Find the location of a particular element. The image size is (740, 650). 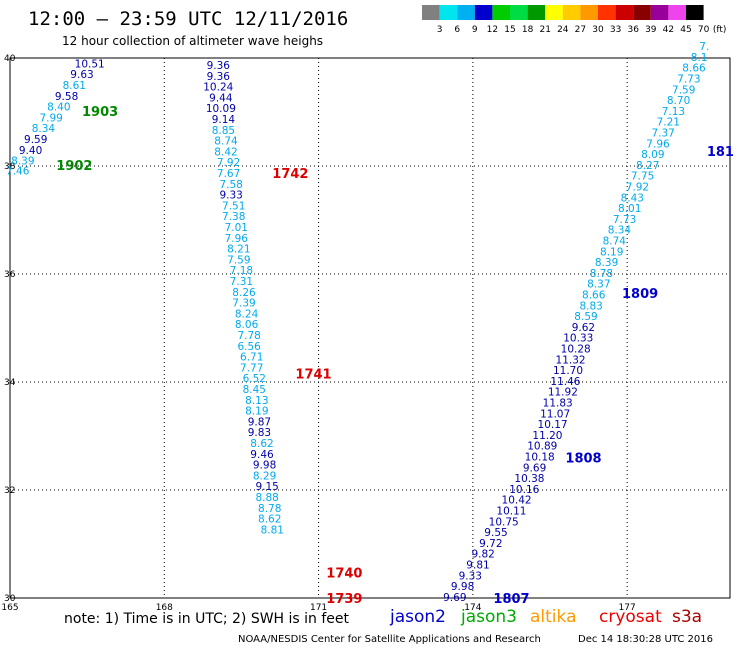

wave-height-value: 9.15 is located at coordinates (266, 487).